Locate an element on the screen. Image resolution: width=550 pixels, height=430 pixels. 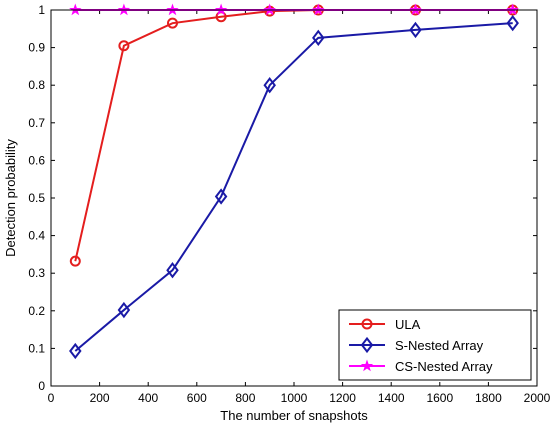
y-tick-label: 0.3 is located at coordinates (36, 273).